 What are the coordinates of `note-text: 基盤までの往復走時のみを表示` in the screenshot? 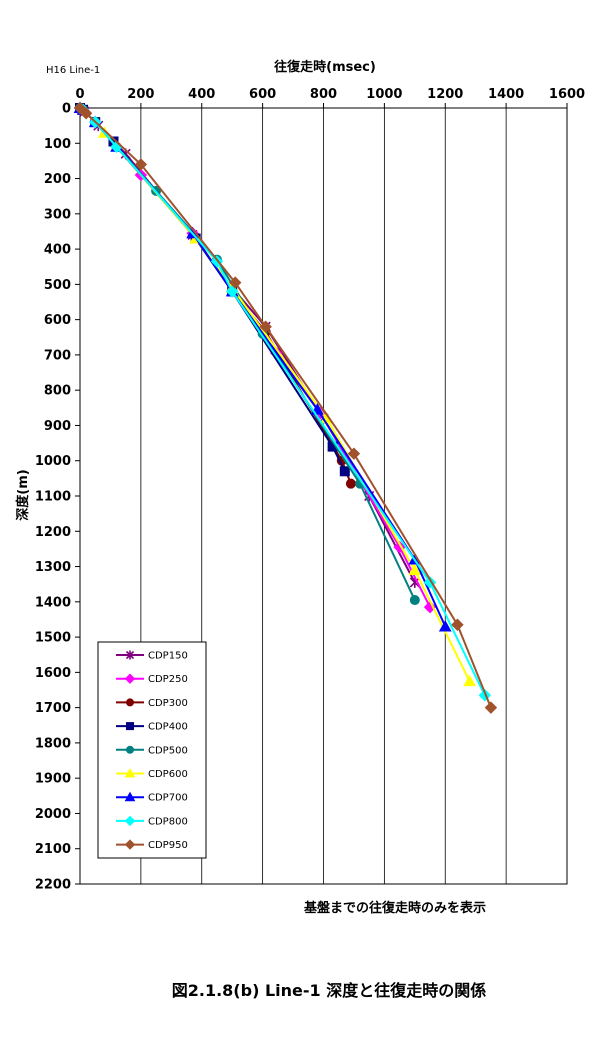 It's located at (394, 908).